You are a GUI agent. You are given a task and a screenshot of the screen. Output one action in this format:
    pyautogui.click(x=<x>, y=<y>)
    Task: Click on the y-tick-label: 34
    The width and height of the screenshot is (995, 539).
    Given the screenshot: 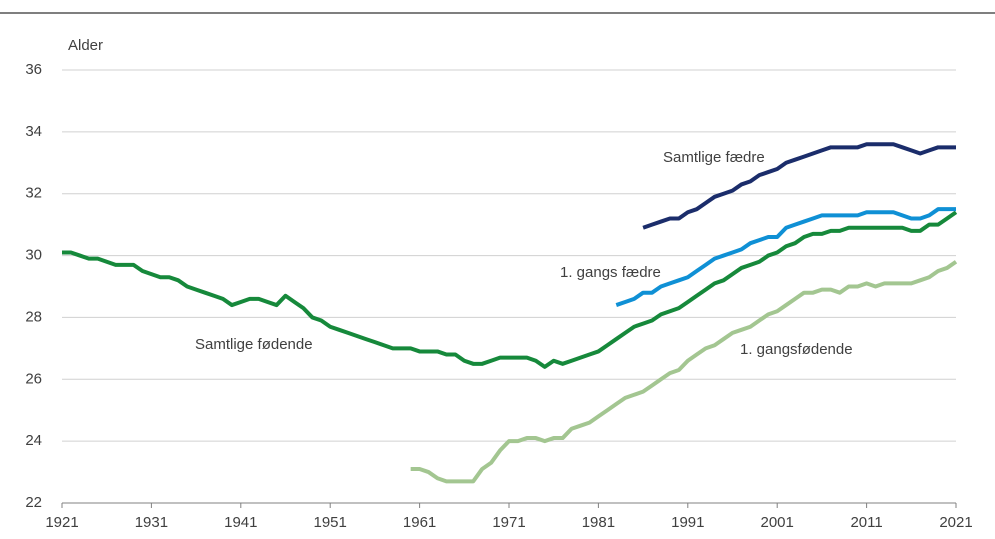 What is the action you would take?
    pyautogui.click(x=33, y=131)
    